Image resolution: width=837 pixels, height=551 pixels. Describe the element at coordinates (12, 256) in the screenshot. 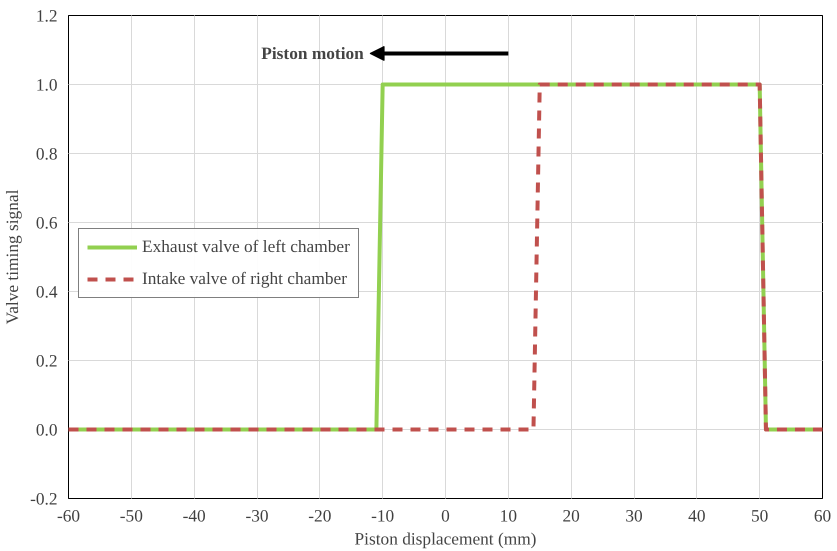

I see `y-axis-title: Valve timing signal` at that location.